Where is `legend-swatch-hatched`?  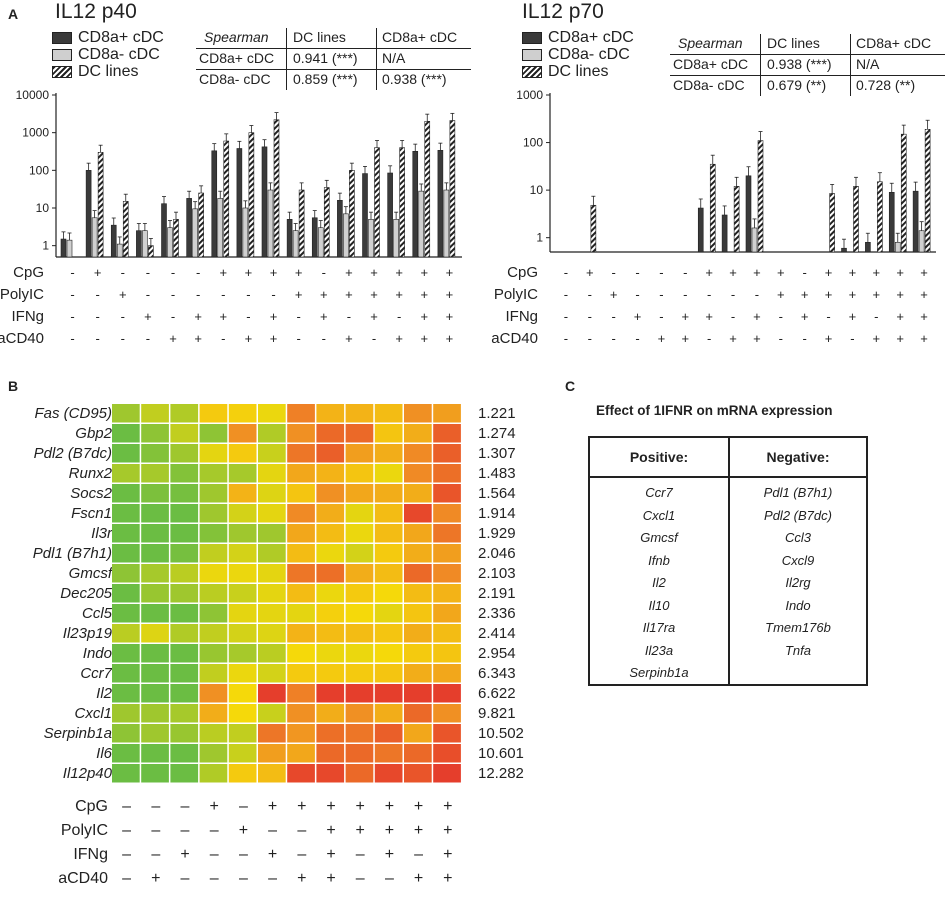 legend-swatch-hatched is located at coordinates (62, 72).